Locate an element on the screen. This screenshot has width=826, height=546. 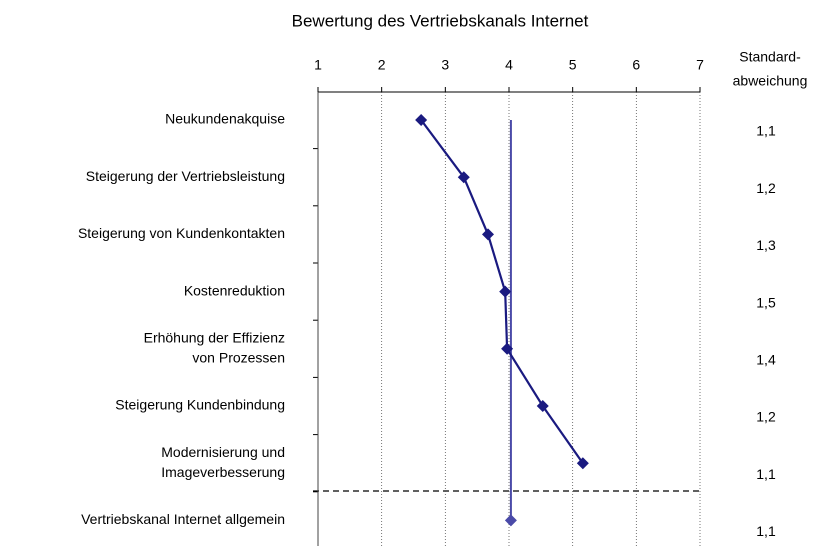
category-label: Modernisierung und is located at coordinates (223, 452).